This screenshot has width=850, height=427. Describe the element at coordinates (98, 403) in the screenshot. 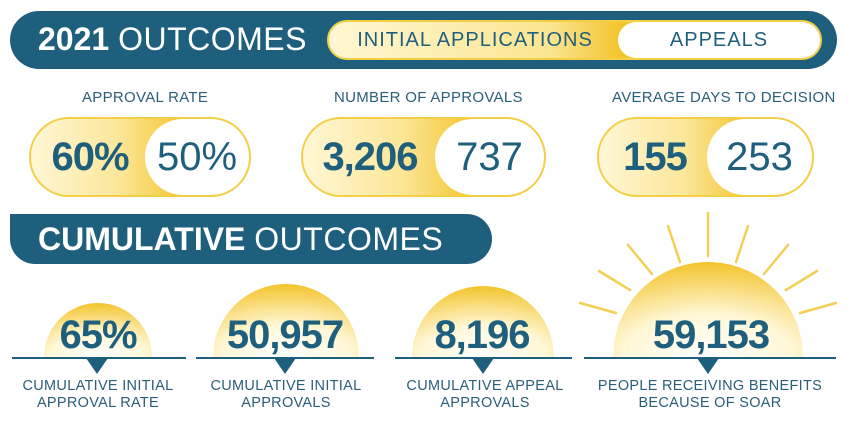

I see `label-line: APPROVAL RATE` at that location.